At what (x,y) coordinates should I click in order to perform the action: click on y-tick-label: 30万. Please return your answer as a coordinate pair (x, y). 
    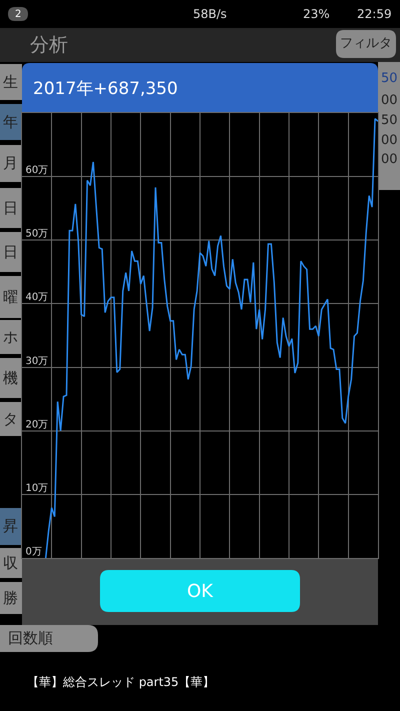
    Looking at the image, I should click on (37, 361).